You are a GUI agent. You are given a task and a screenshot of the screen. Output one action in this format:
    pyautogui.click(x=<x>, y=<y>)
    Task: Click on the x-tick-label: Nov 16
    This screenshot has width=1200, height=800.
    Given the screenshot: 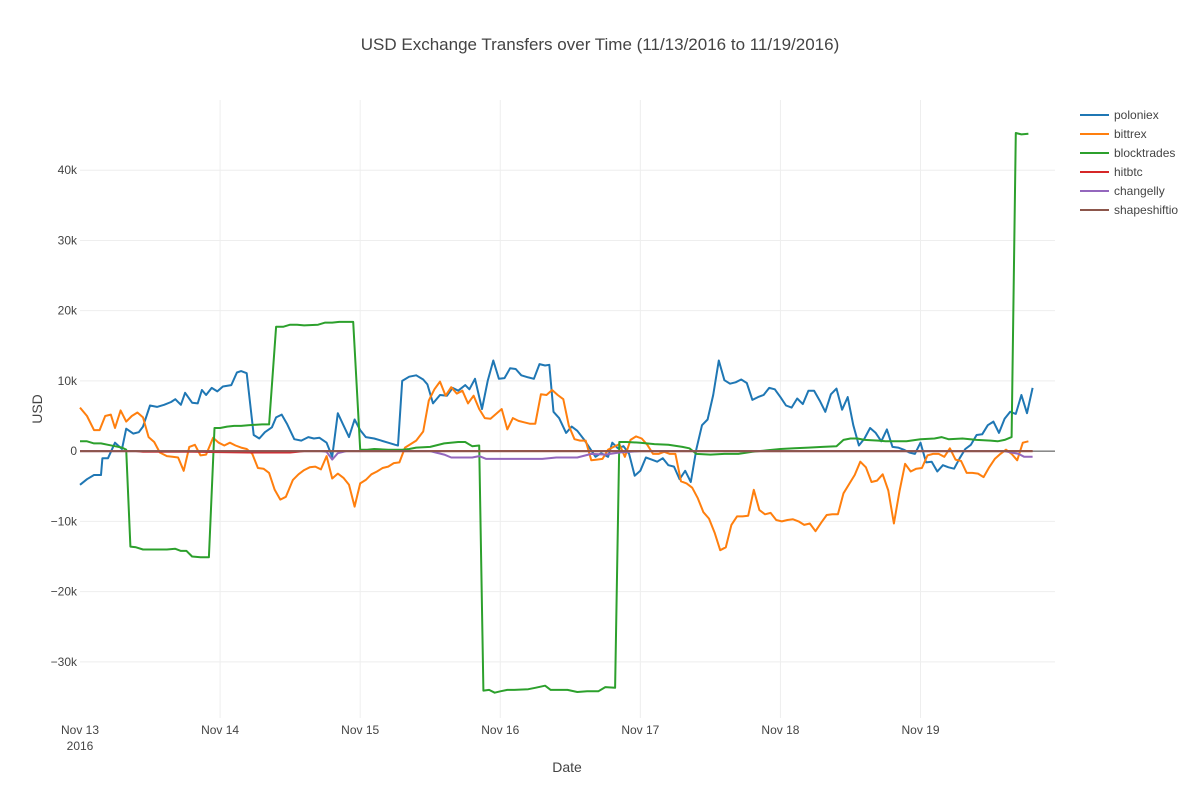 What is the action you would take?
    pyautogui.click(x=500, y=730)
    